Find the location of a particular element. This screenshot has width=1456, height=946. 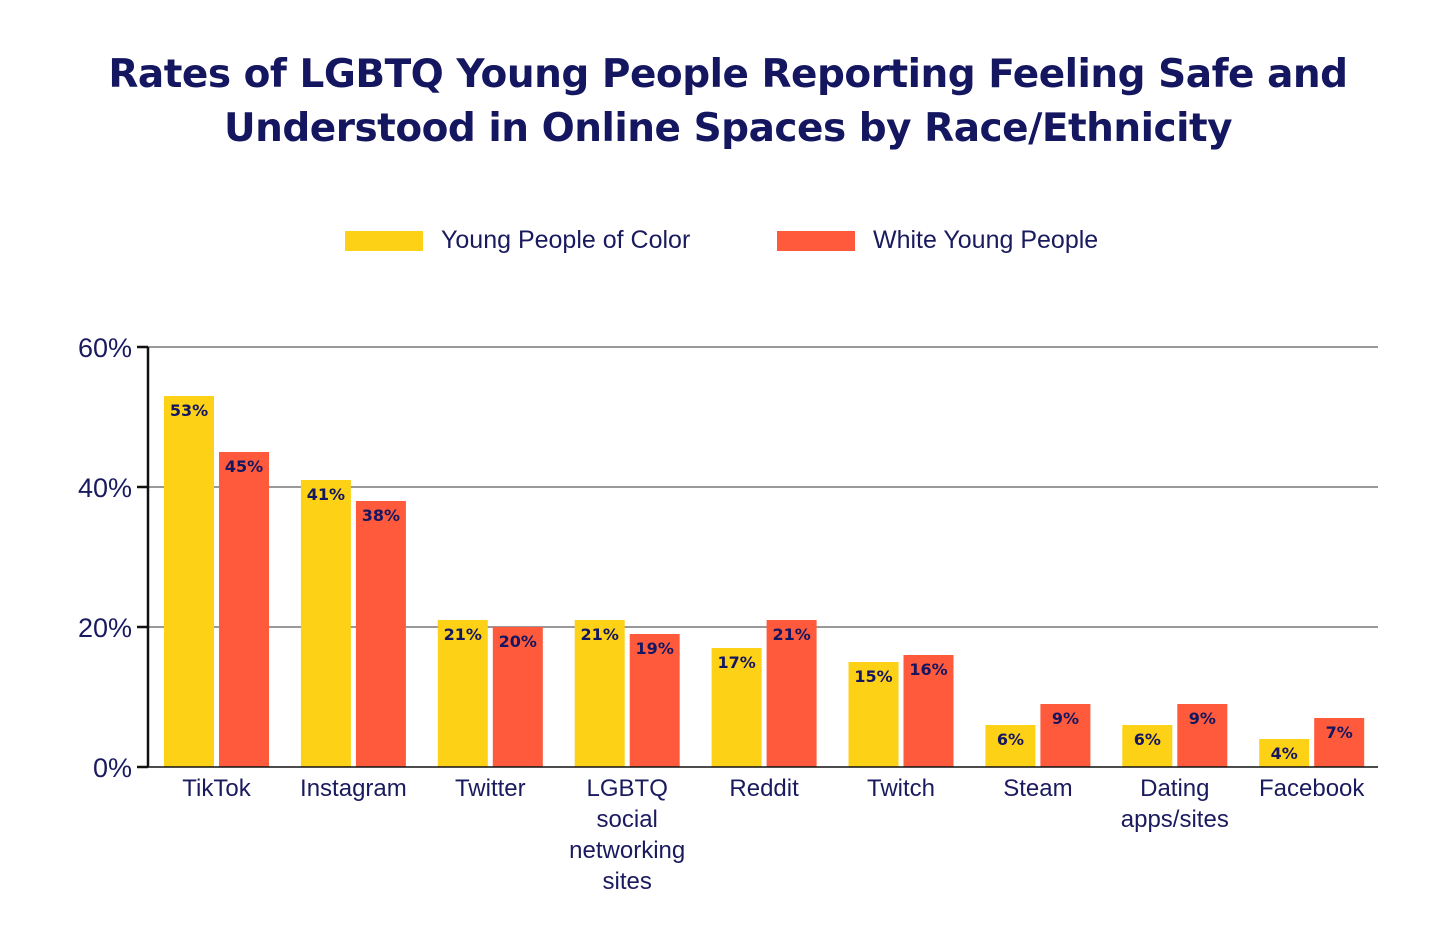

category-label-0-line-0: TikTok is located at coordinates (216, 788).